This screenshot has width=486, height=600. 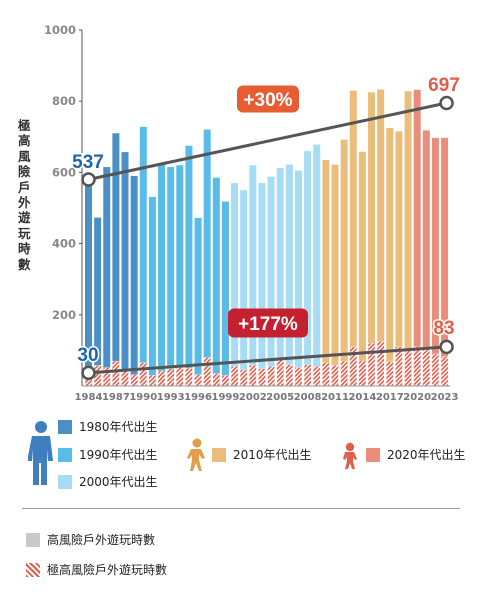 I want to click on legend-swatch-2010, so click(x=219, y=454).